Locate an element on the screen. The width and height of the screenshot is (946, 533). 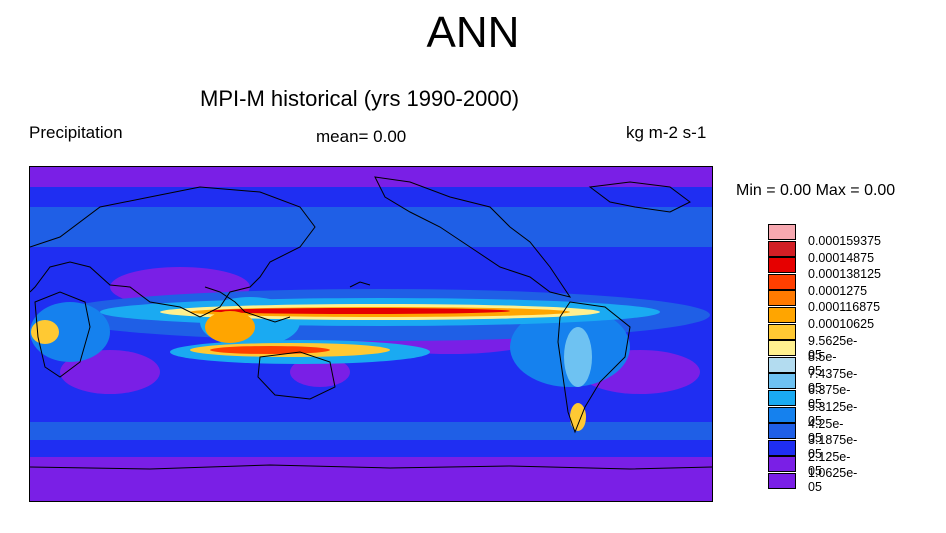
andes-rain is located at coordinates (578, 357).